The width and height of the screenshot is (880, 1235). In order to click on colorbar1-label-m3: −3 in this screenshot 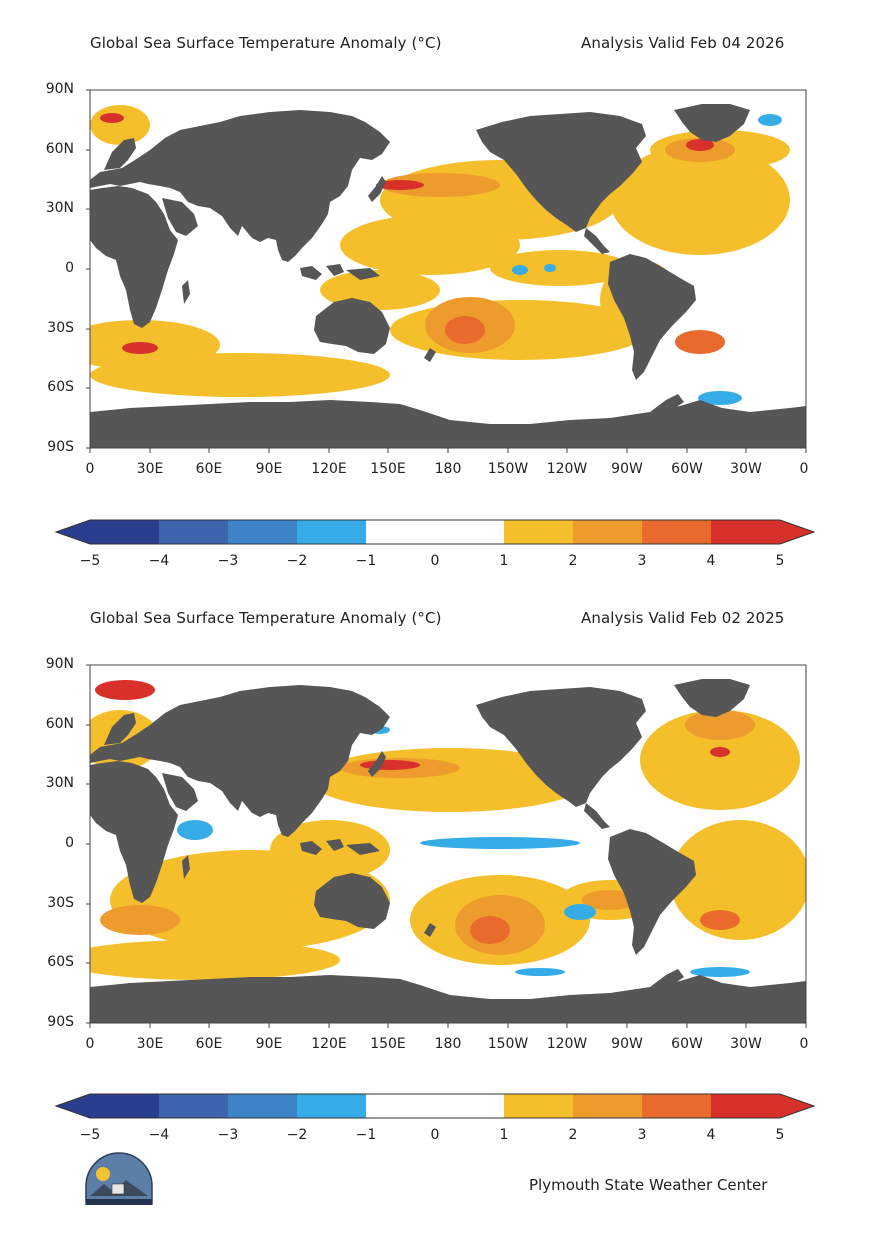, I will do `click(228, 561)`.